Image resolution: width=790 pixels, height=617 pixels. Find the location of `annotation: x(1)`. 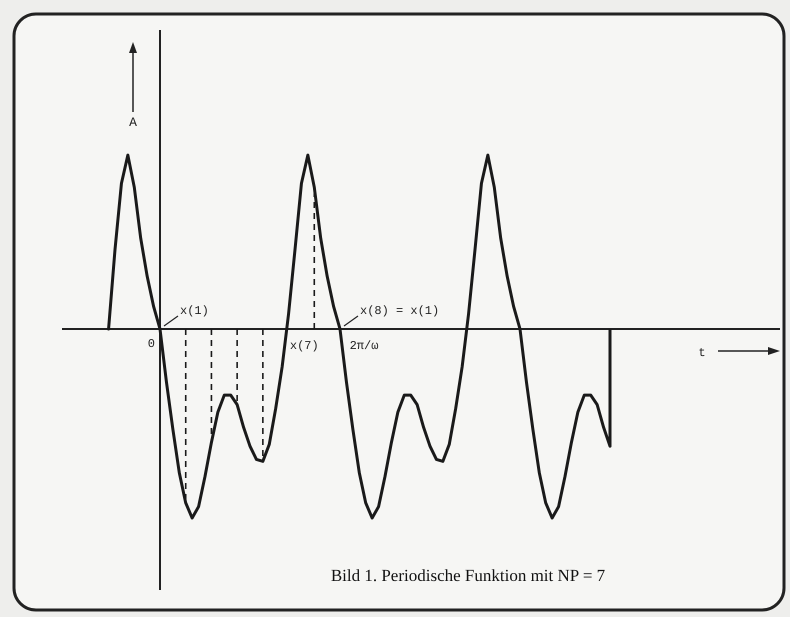

annotation: x(1) is located at coordinates (194, 311).